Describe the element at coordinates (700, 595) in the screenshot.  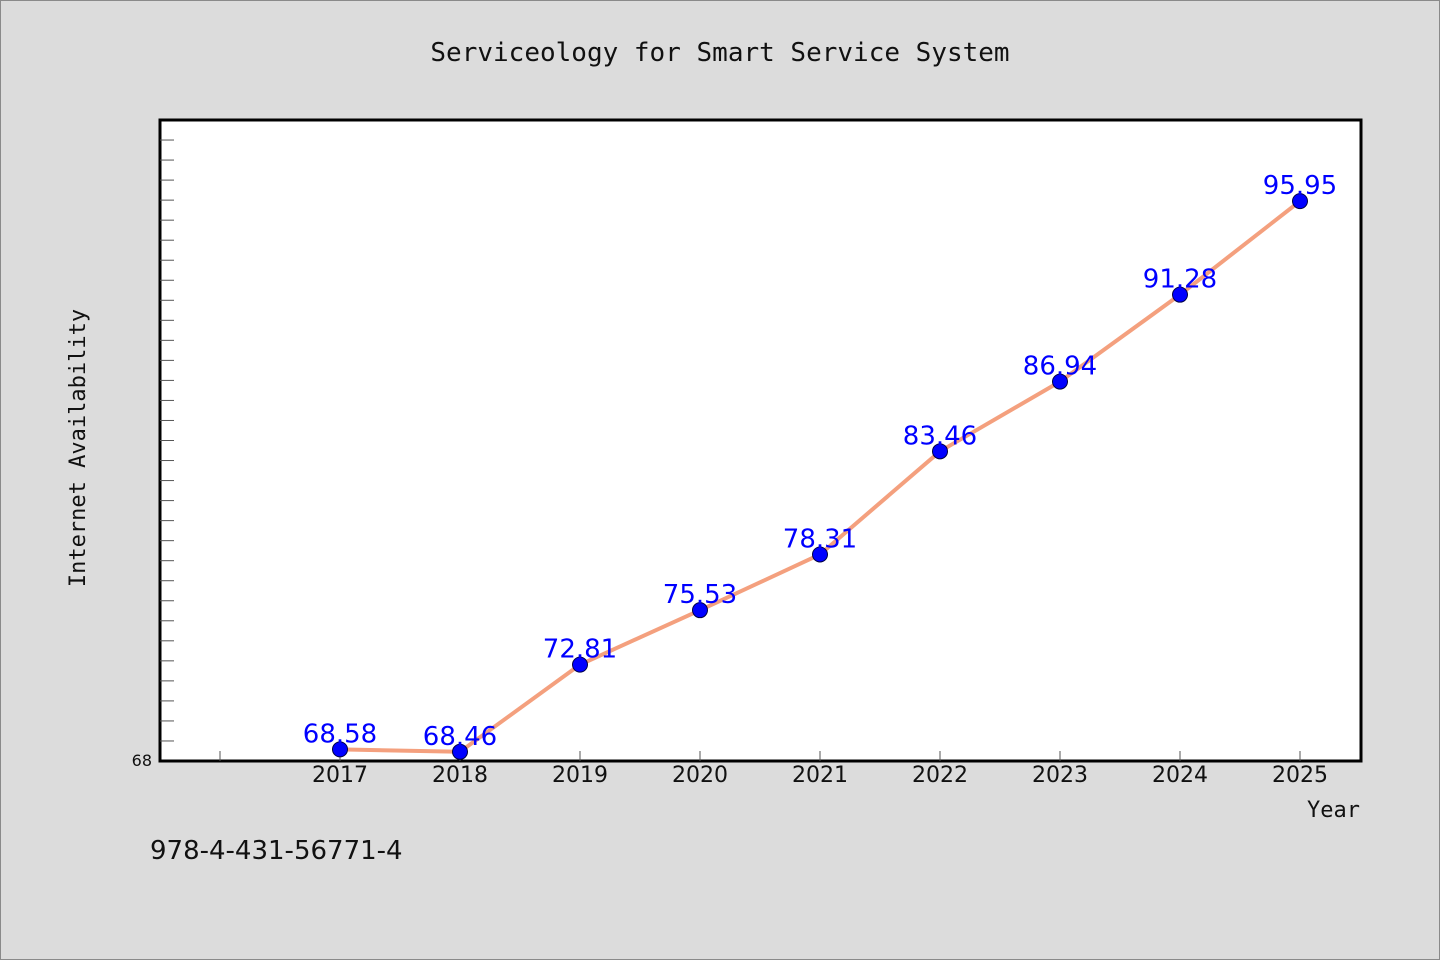
I see `data-label: 75.53` at that location.